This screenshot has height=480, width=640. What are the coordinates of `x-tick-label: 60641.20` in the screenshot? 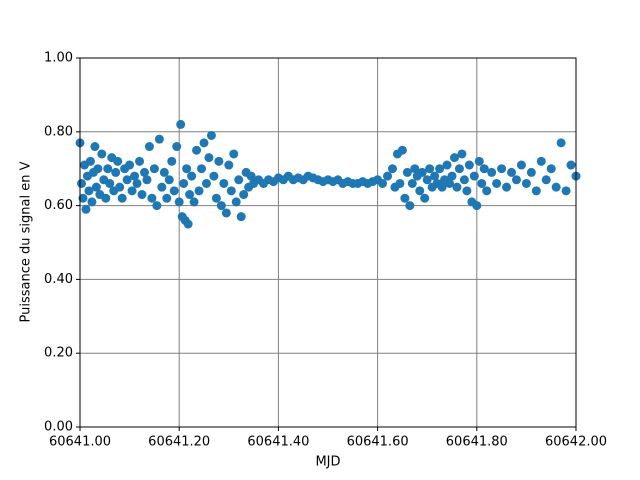 It's located at (179, 442).